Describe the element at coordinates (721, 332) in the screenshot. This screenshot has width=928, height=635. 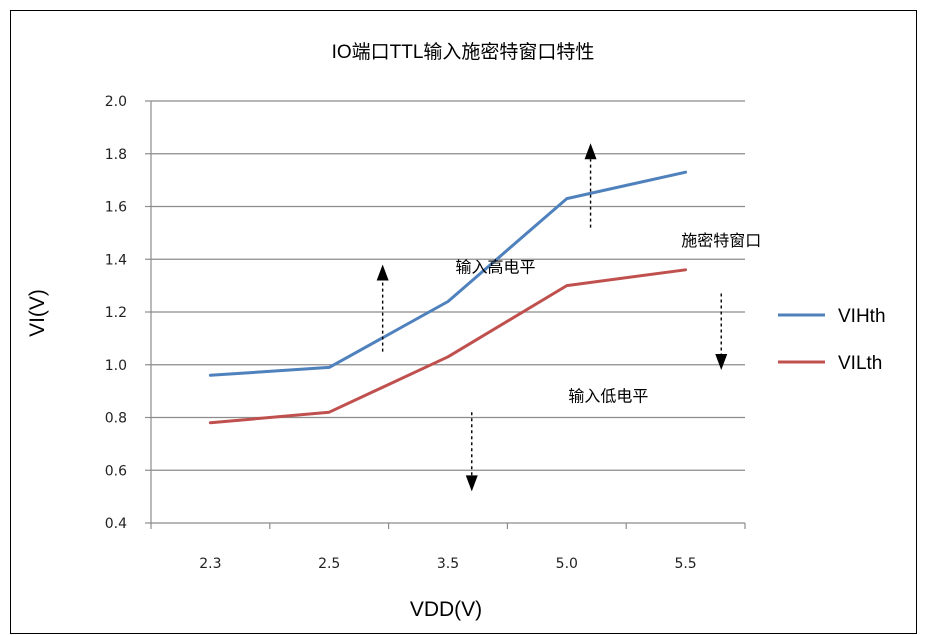
I see `arrow-down-right` at that location.